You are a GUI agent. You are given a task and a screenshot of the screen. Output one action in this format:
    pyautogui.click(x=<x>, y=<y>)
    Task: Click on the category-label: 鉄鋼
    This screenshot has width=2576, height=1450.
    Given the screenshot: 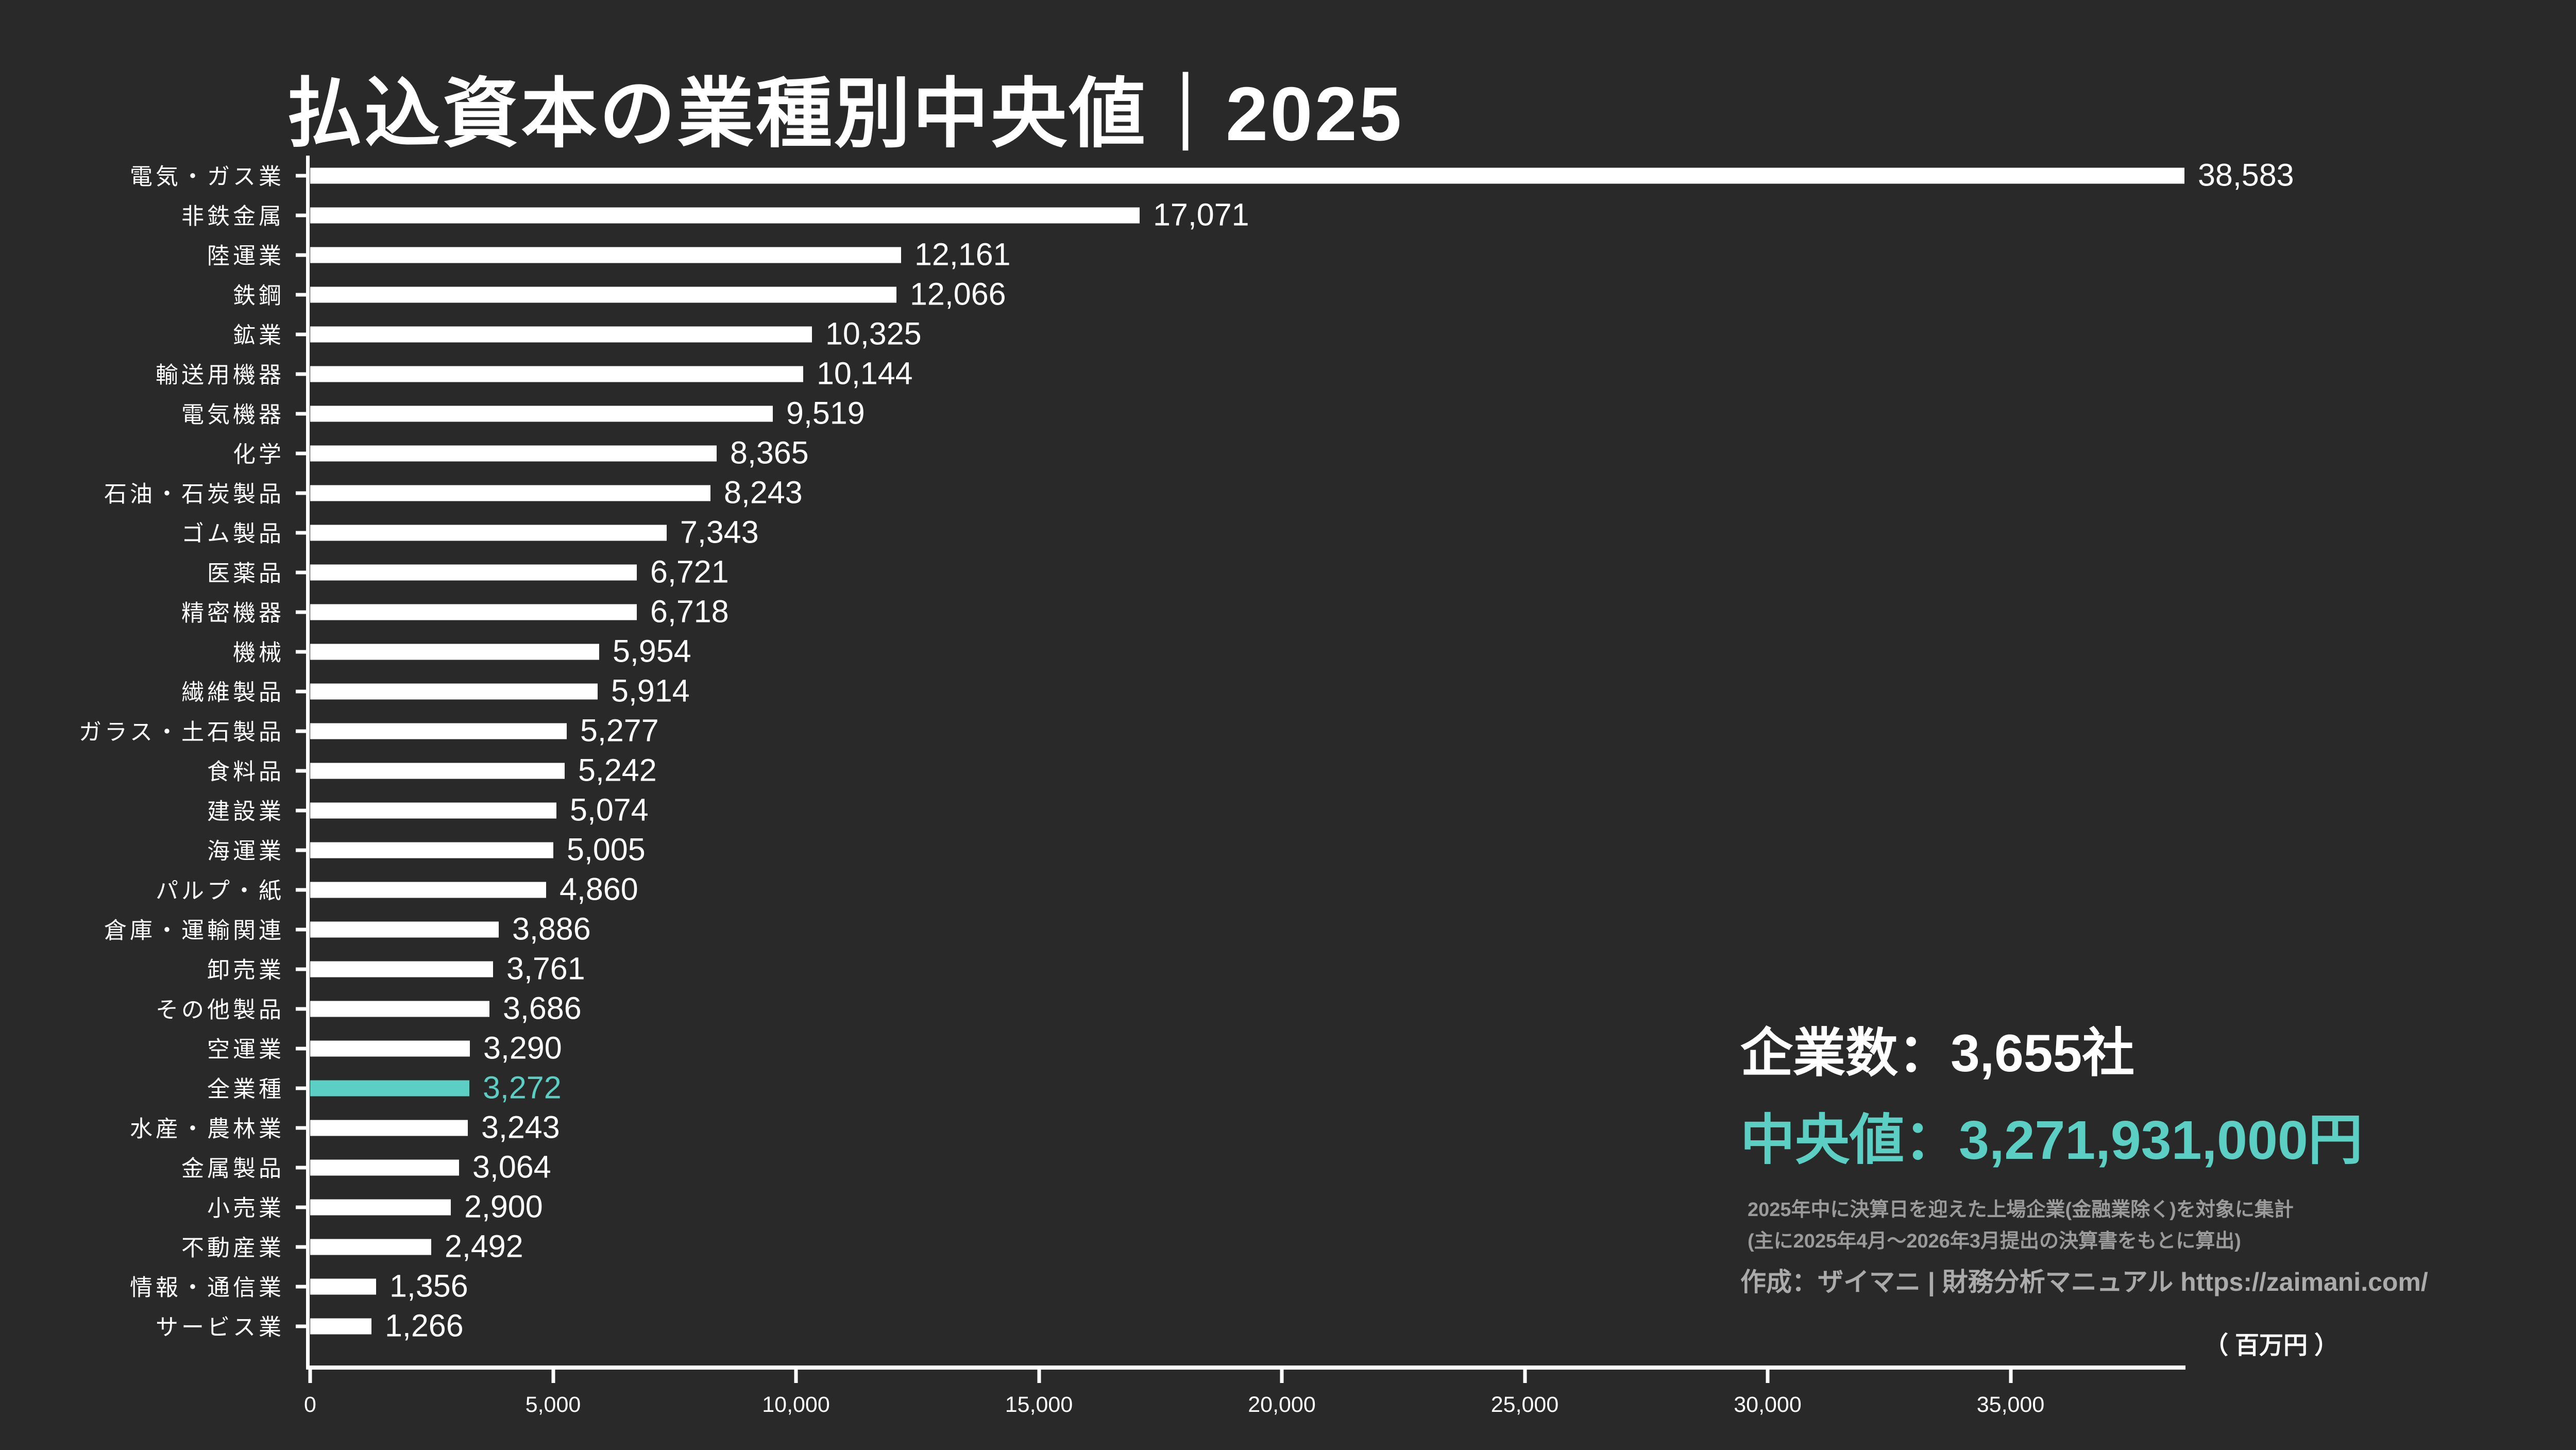 What is the action you would take?
    pyautogui.click(x=258, y=295)
    